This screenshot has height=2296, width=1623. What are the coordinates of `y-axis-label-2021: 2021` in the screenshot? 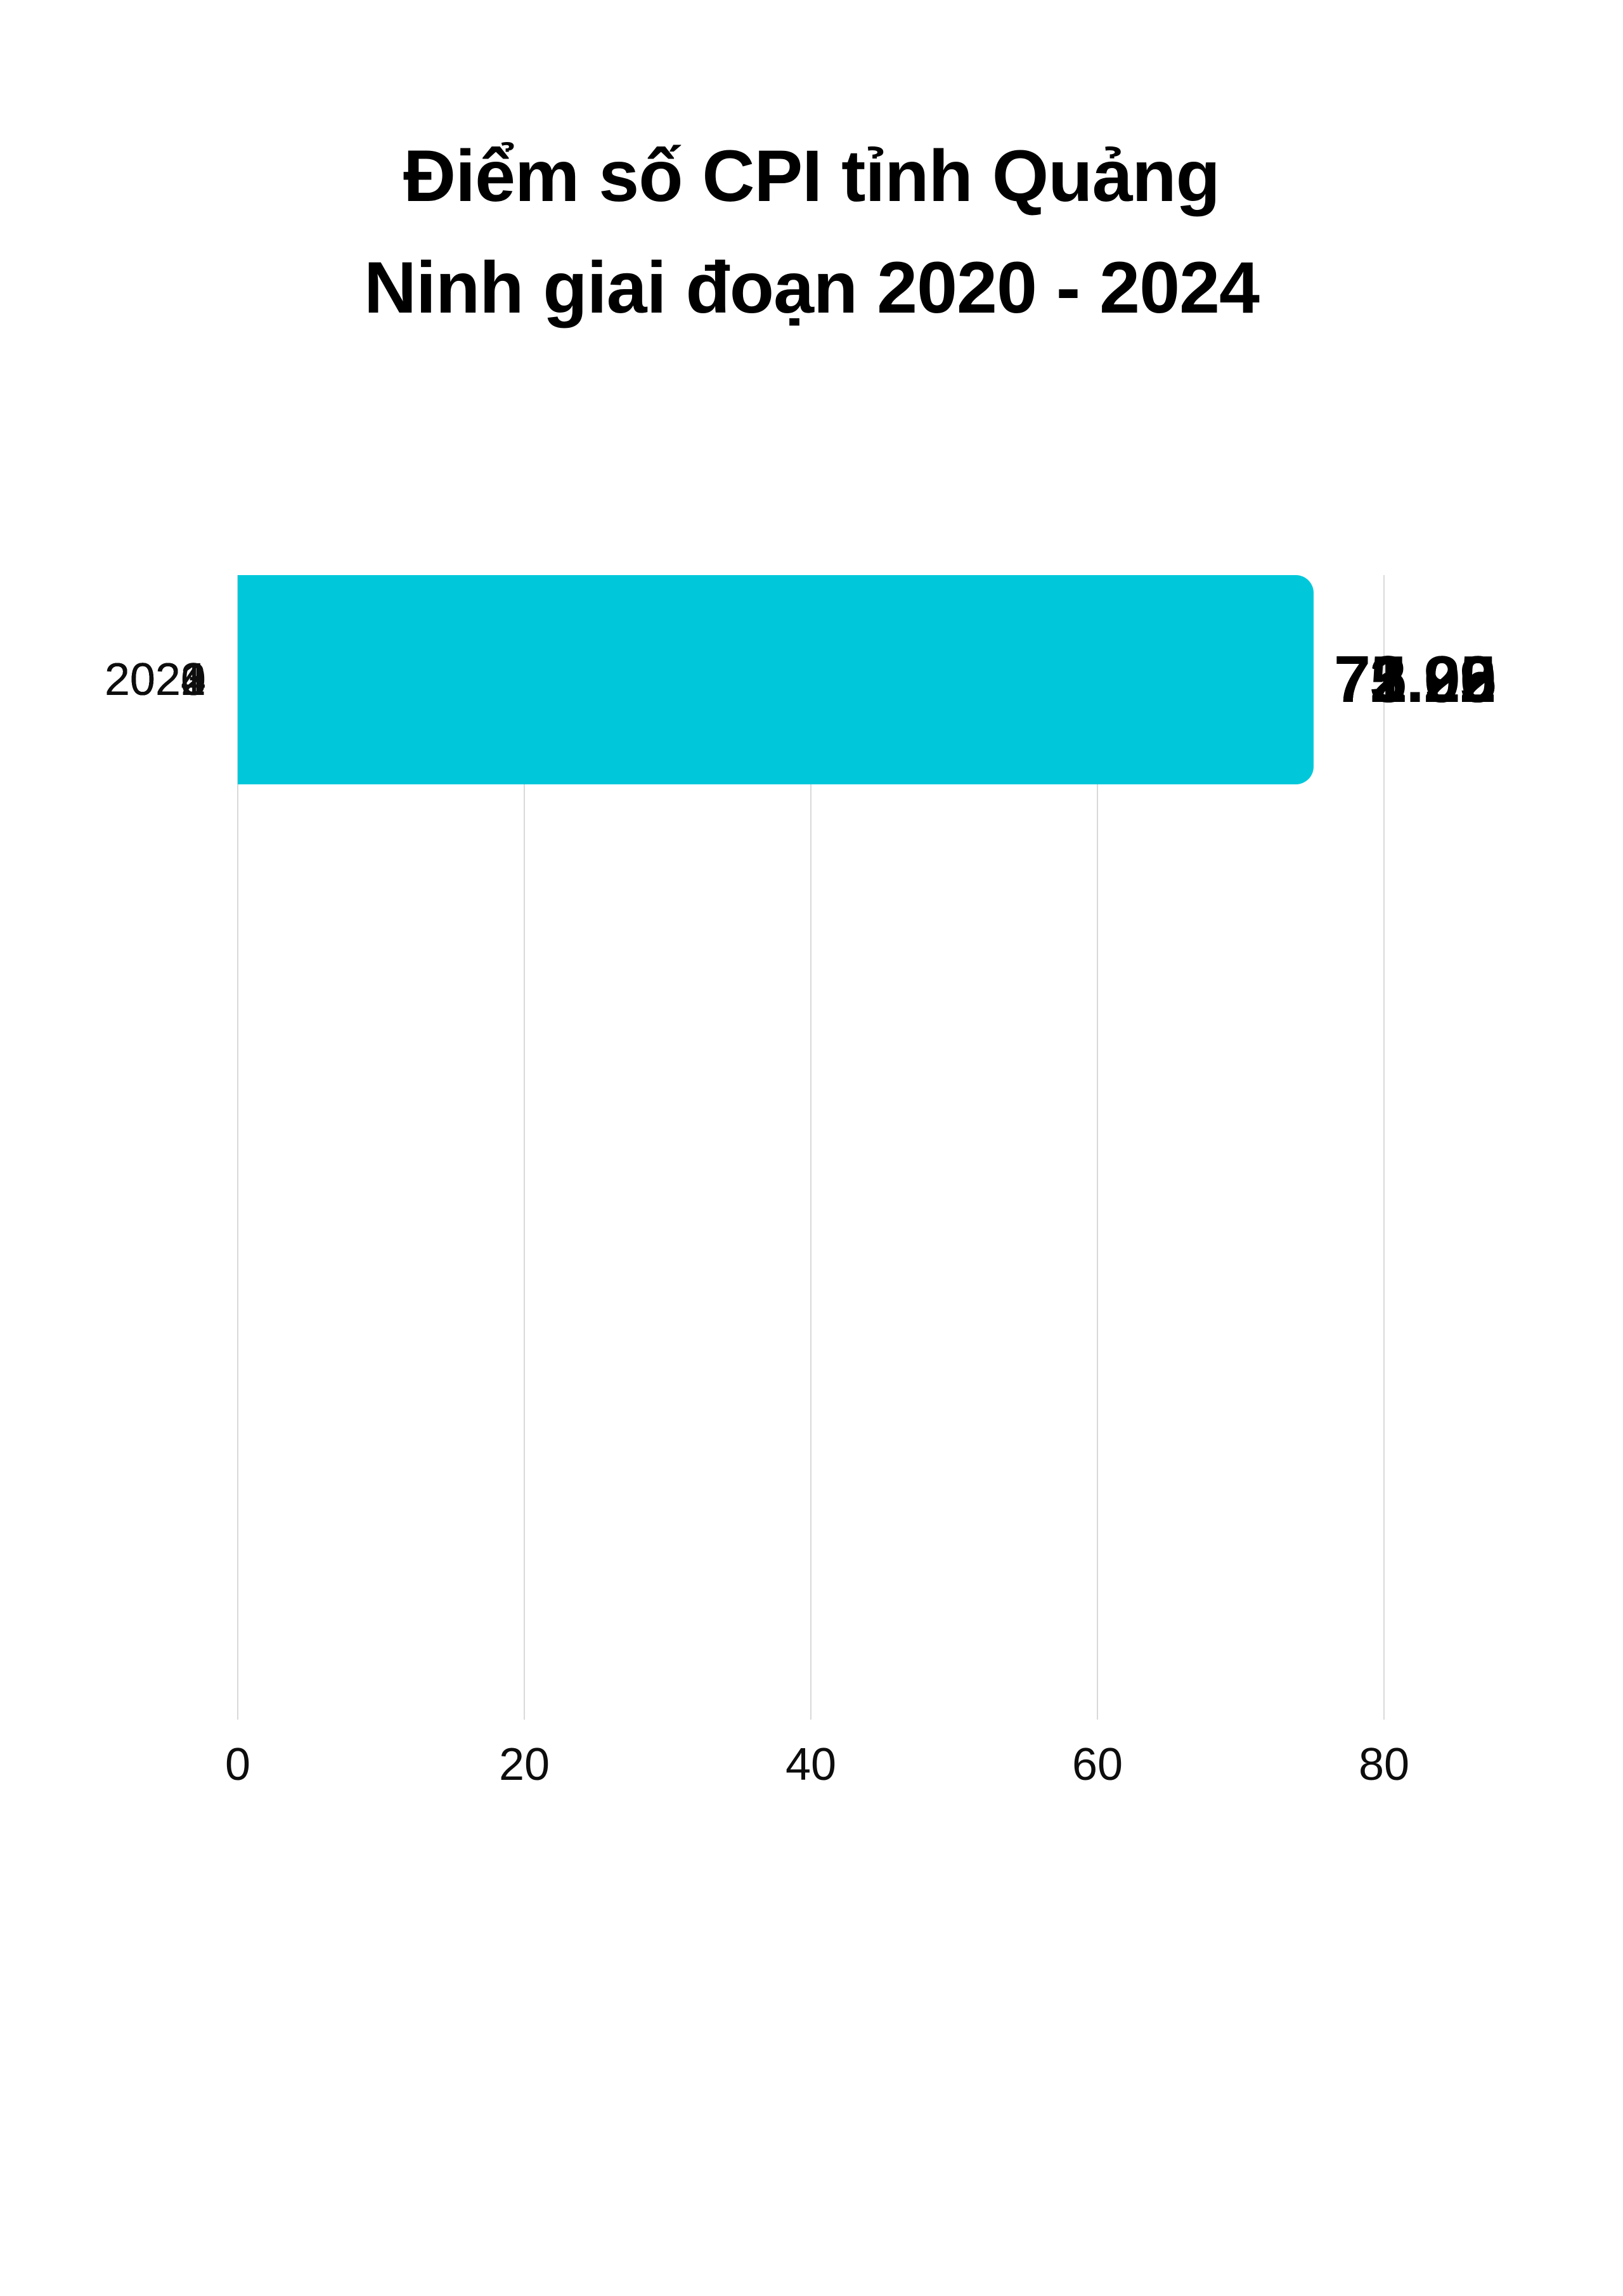 It's located at (155, 679).